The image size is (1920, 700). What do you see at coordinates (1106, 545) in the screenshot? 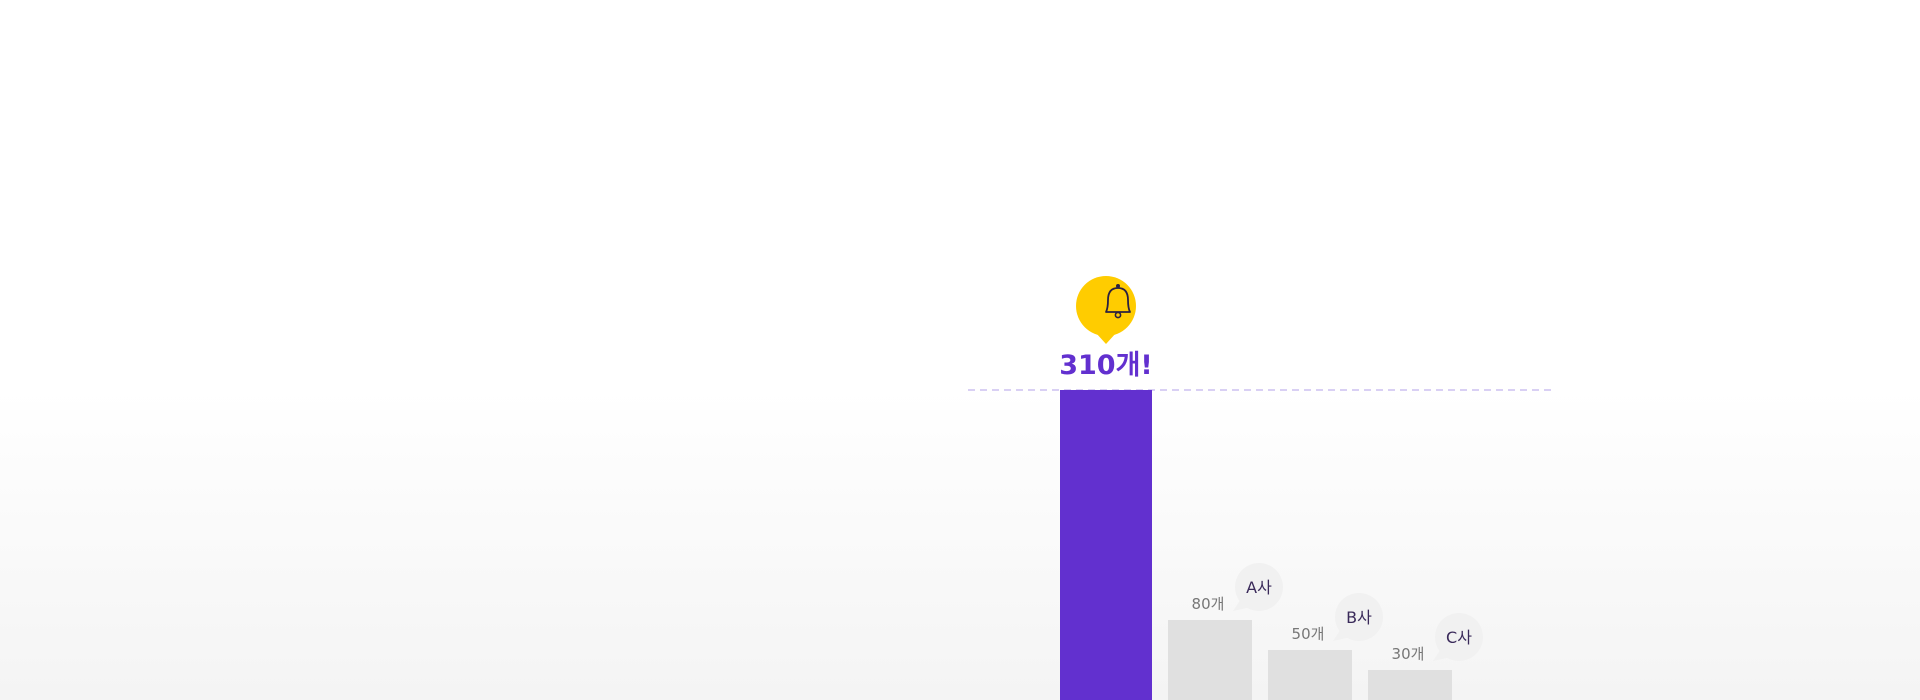
I see `bar-highlight` at bounding box center [1106, 545].